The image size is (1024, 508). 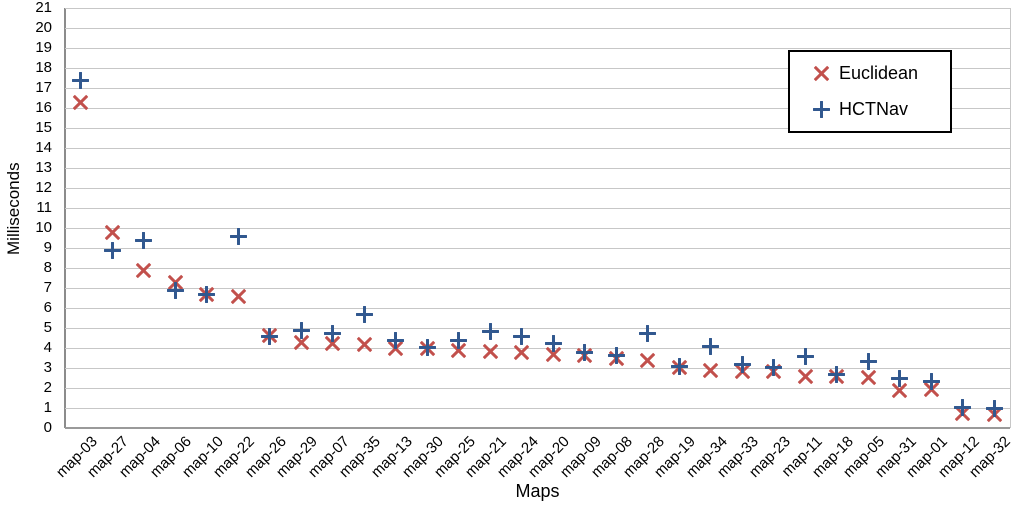 I want to click on y-tick-label-15: 15, so click(x=43, y=127).